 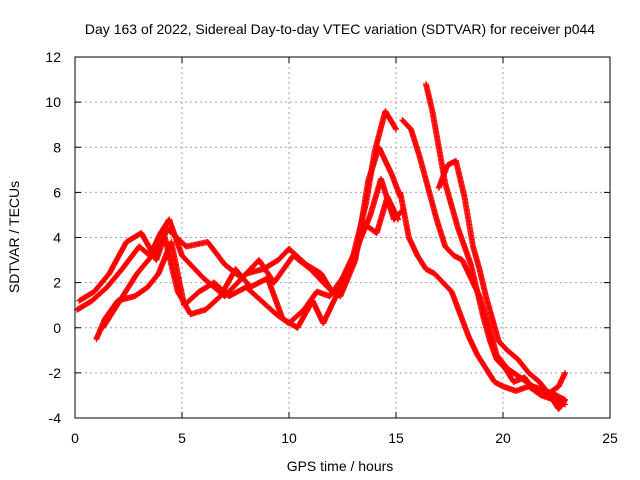 I want to click on y-tick-label: -4, so click(x=55, y=418).